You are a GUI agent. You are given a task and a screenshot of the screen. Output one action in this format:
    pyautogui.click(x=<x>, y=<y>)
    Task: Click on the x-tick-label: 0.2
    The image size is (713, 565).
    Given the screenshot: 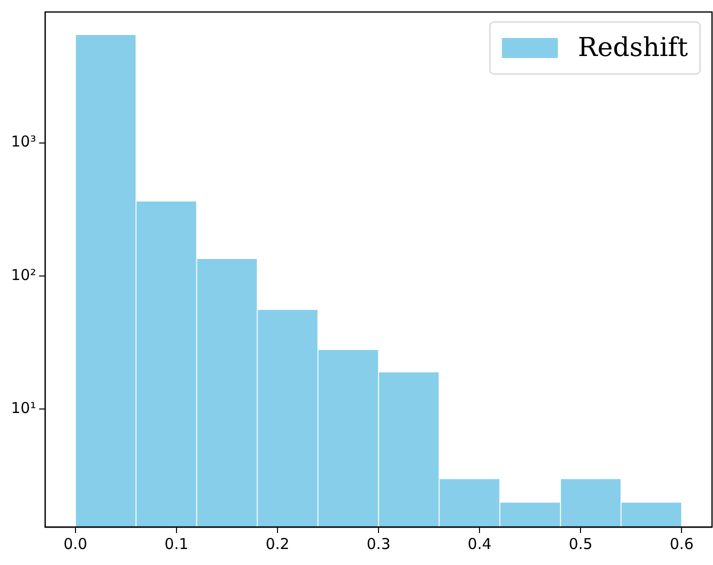 What is the action you would take?
    pyautogui.click(x=278, y=543)
    